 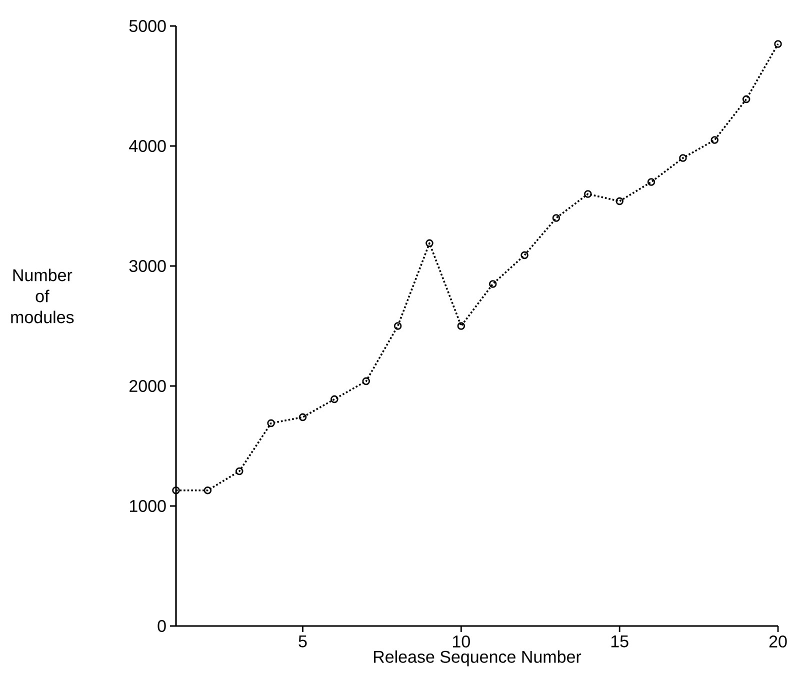 I want to click on y-tick-label: 5000, so click(x=147, y=26).